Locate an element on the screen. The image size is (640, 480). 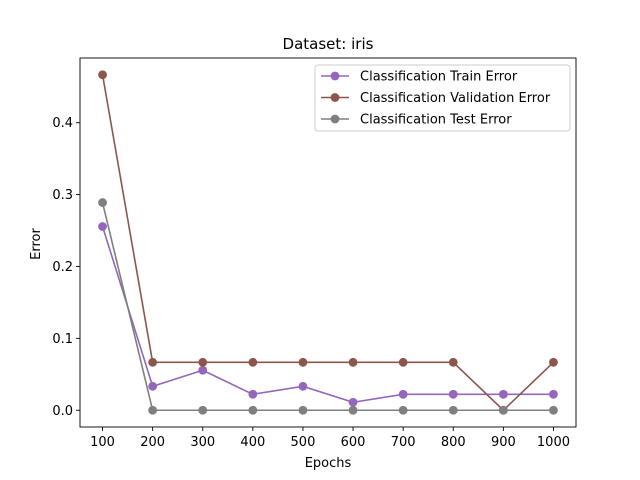
y-tick-label: 0.1 is located at coordinates (62, 339).